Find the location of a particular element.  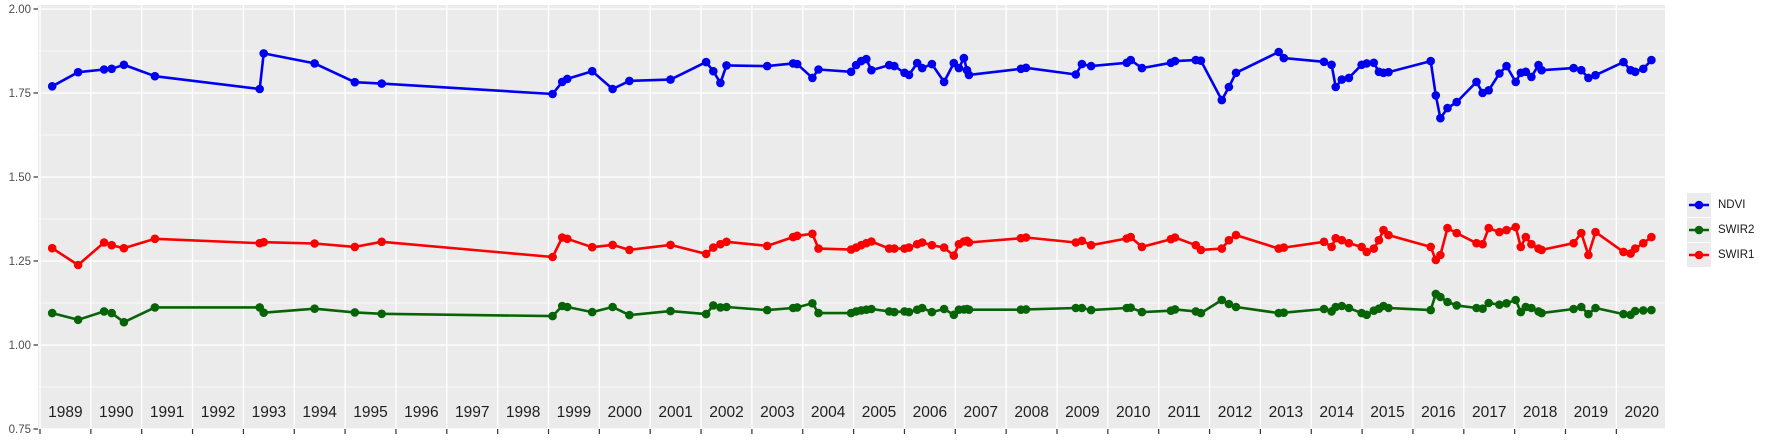

x-axis-label: 1994 is located at coordinates (319, 412).